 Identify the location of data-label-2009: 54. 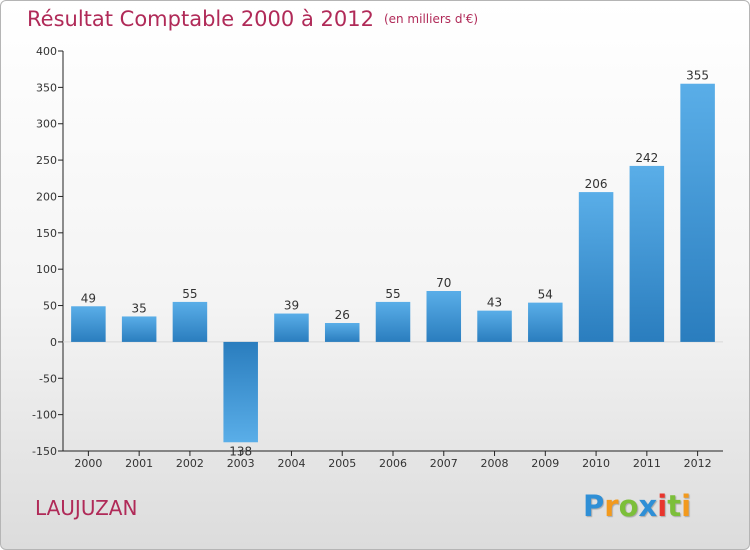
(545, 295).